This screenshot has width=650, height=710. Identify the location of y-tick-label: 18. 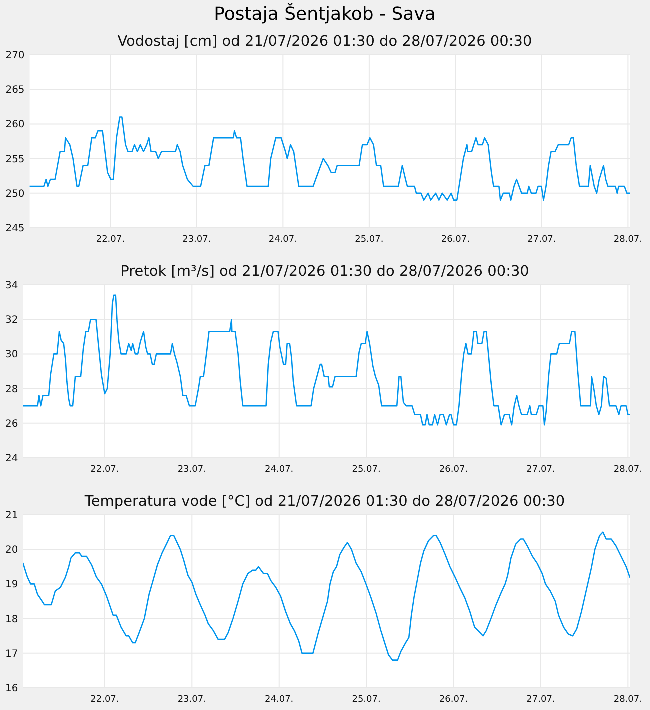
(11, 620).